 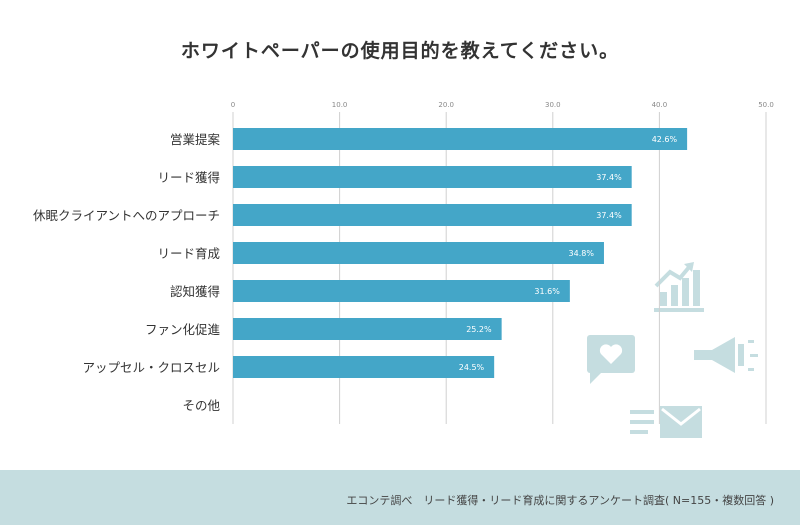 What do you see at coordinates (201, 405) in the screenshot?
I see `category-label: その他` at bounding box center [201, 405].